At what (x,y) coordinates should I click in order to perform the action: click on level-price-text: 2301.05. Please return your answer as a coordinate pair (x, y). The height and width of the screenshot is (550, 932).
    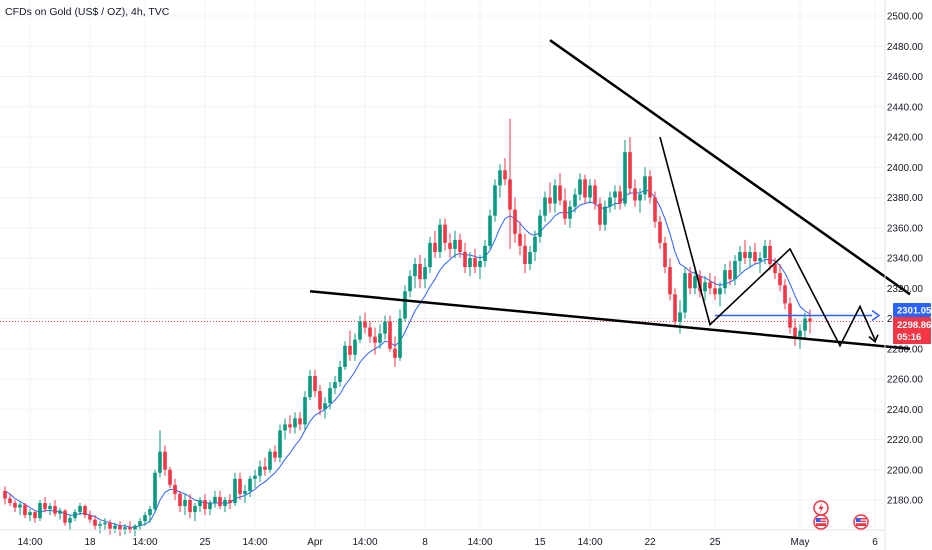
    Looking at the image, I should click on (914, 311).